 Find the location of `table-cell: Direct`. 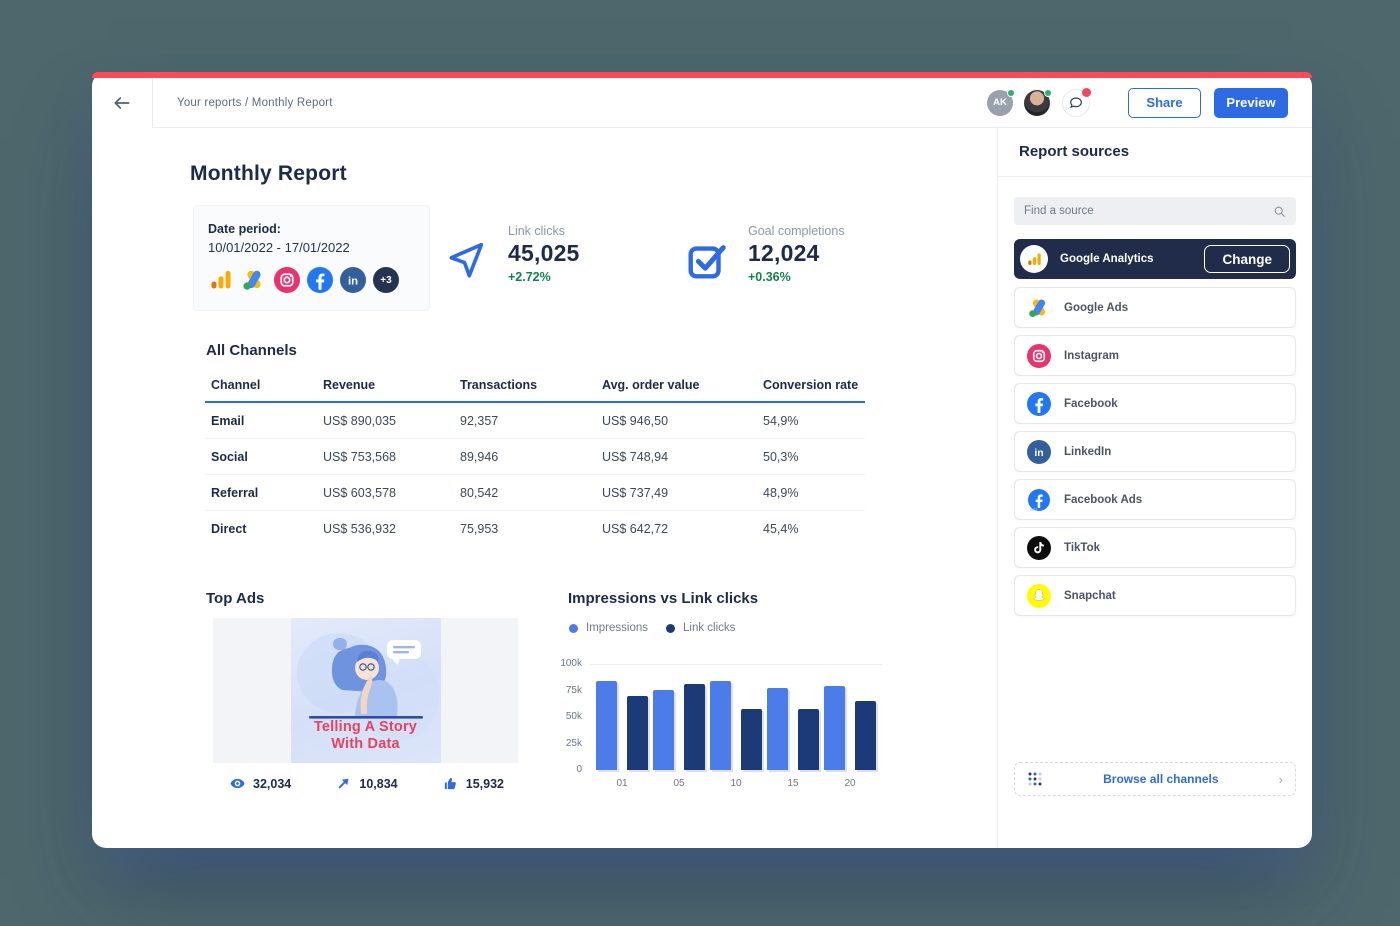

table-cell: Direct is located at coordinates (229, 529).